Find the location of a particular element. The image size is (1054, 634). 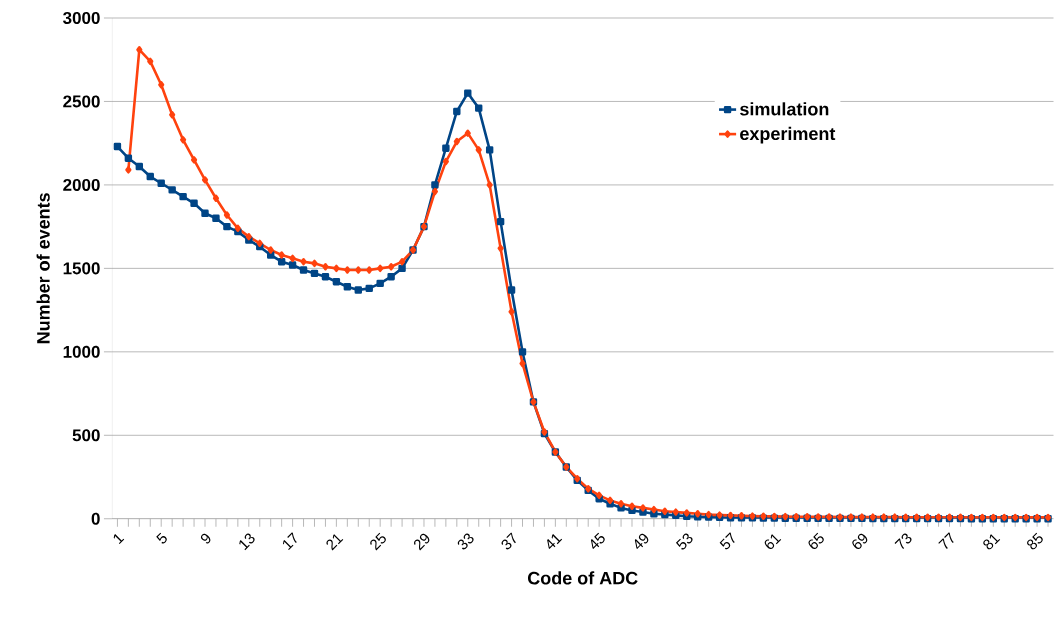

x-tick-label: 41 is located at coordinates (555, 542).